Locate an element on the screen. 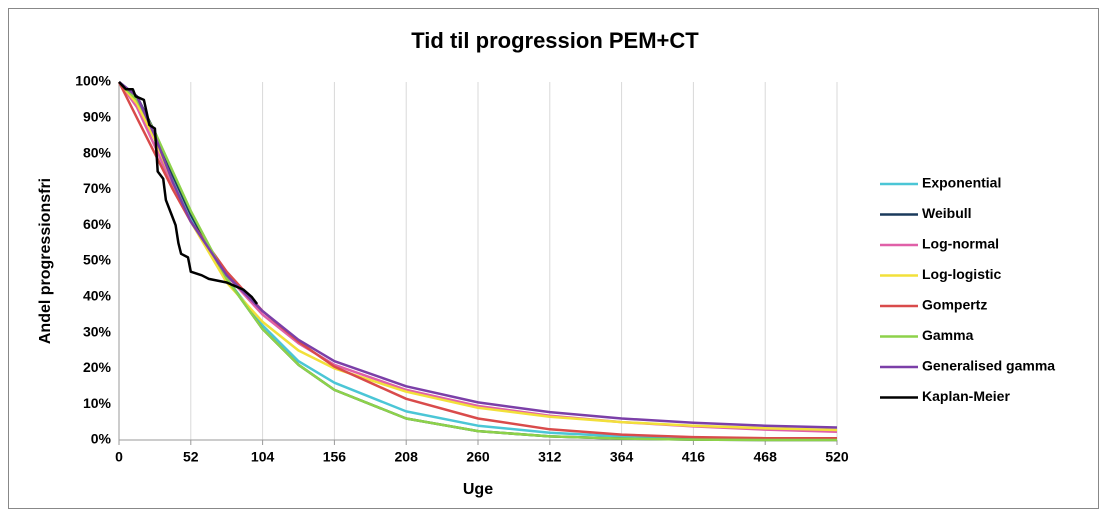 The height and width of the screenshot is (513, 1107). y-tick-label: 40% is located at coordinates (97, 296).